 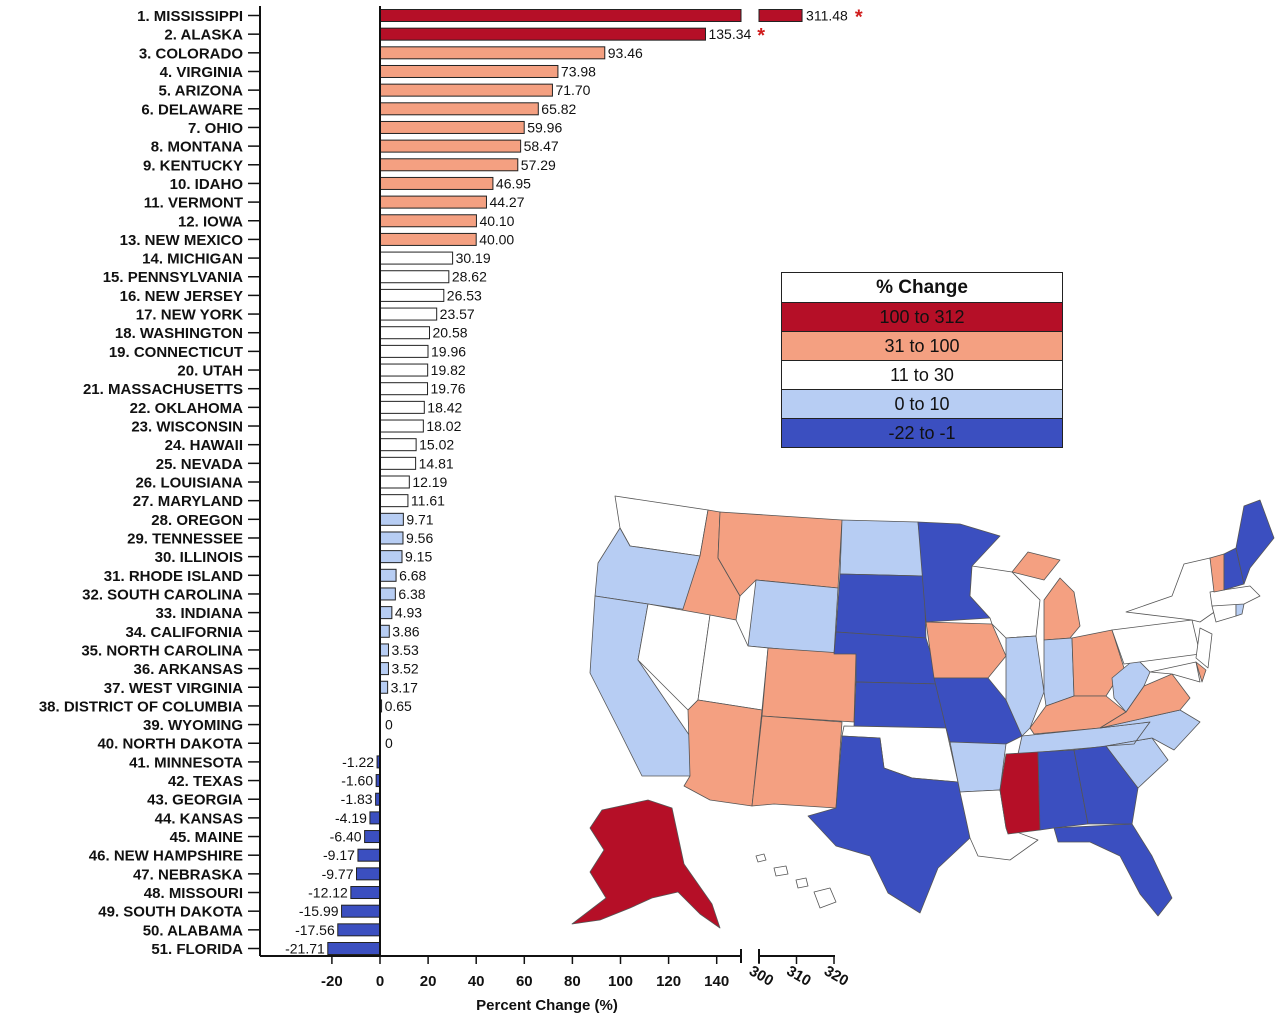 I want to click on value-label: -1.60, so click(x=357, y=781).